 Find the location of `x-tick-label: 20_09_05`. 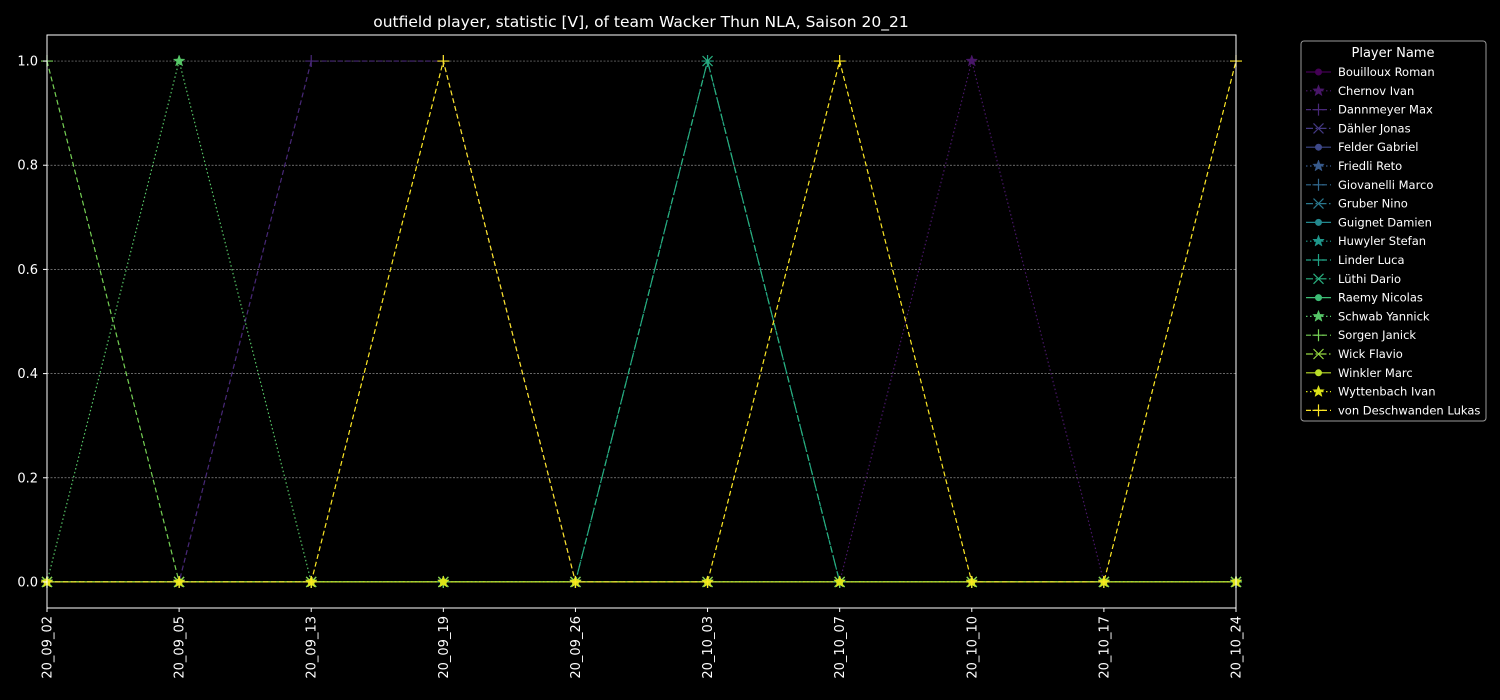

x-tick-label: 20_09_05 is located at coordinates (180, 647).